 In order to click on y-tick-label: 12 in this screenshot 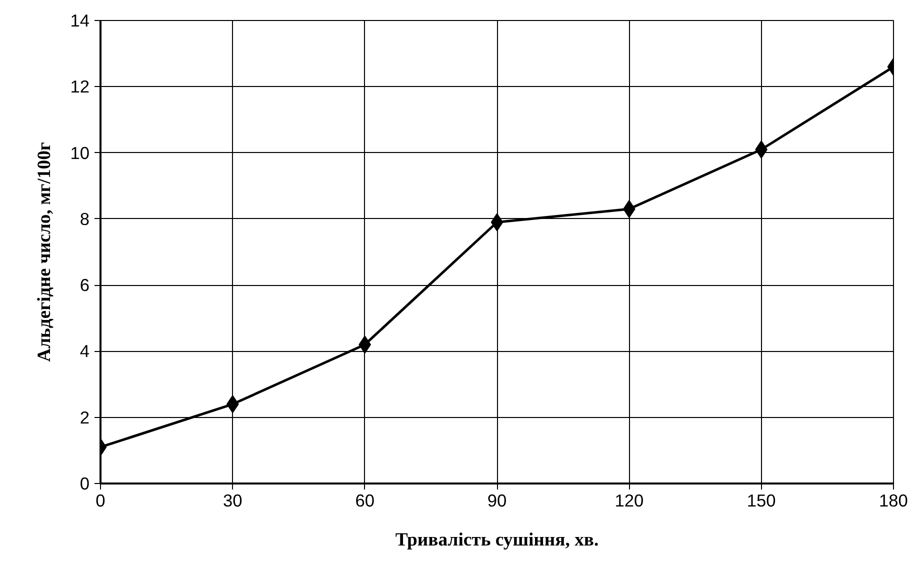, I will do `click(80, 86)`.